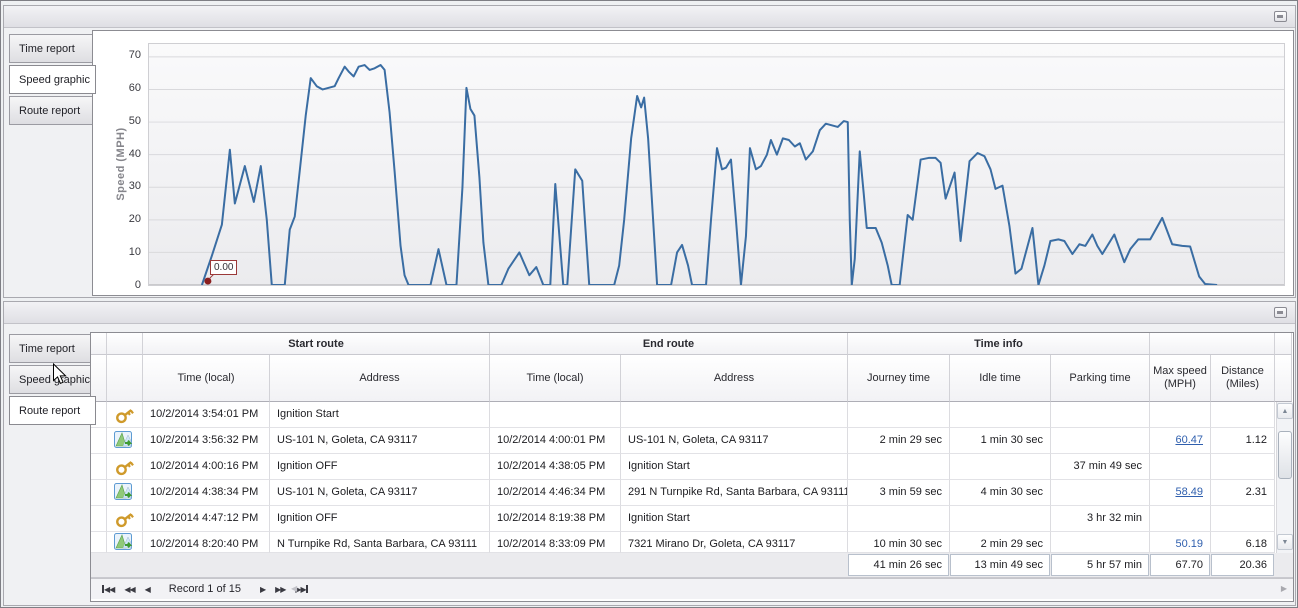 Image resolution: width=1298 pixels, height=608 pixels. What do you see at coordinates (134, 153) in the screenshot?
I see `y-tick-label: 40` at bounding box center [134, 153].